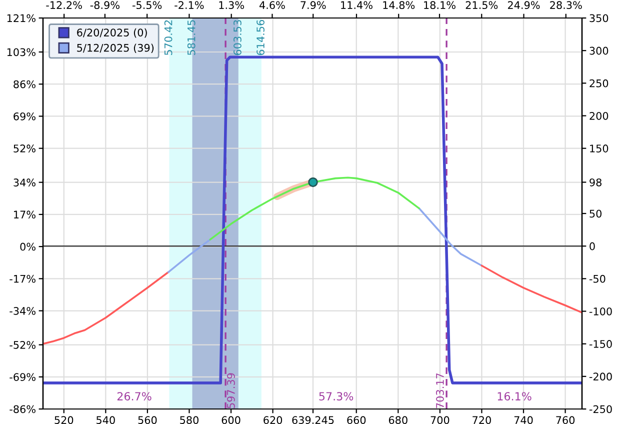 The height and width of the screenshot is (424, 624). Describe the element at coordinates (524, 5) in the screenshot. I see `x2-tick-label: 24.9%` at that location.